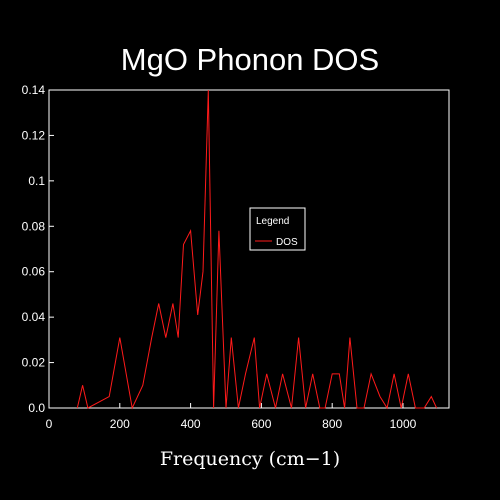 The height and width of the screenshot is (500, 500). I want to click on y-axis: 0.0 0.02 0.04 0.06 0.08 0.1 0.12 0.14, so click(38, 249).